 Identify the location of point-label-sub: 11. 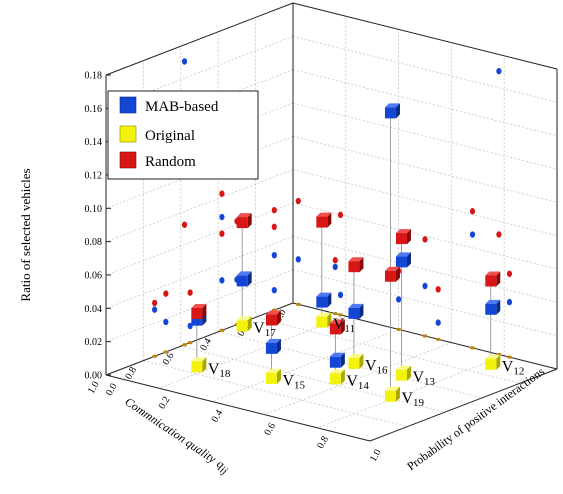
(349, 329).